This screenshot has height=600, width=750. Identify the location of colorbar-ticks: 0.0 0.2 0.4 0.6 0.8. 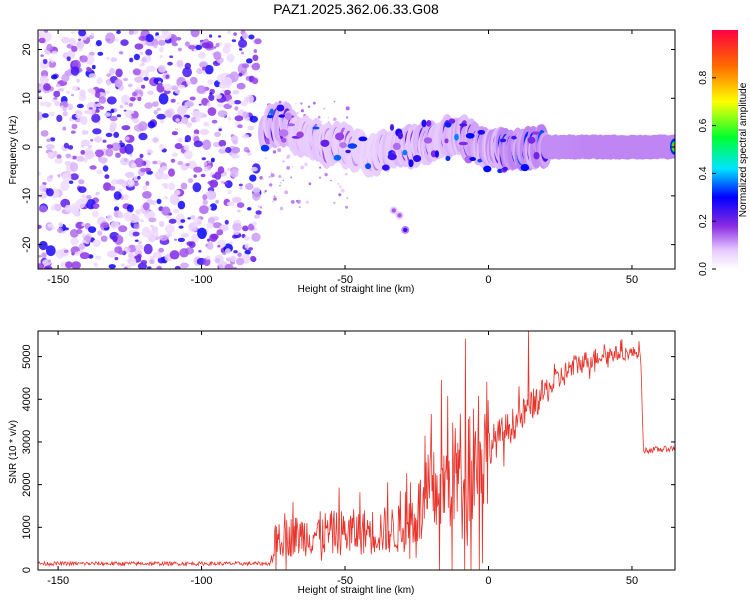
(707, 173).